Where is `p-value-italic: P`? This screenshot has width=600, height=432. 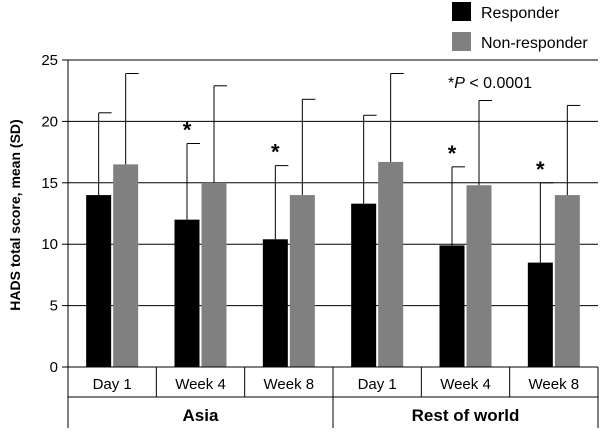 p-value-italic: P is located at coordinates (459, 83).